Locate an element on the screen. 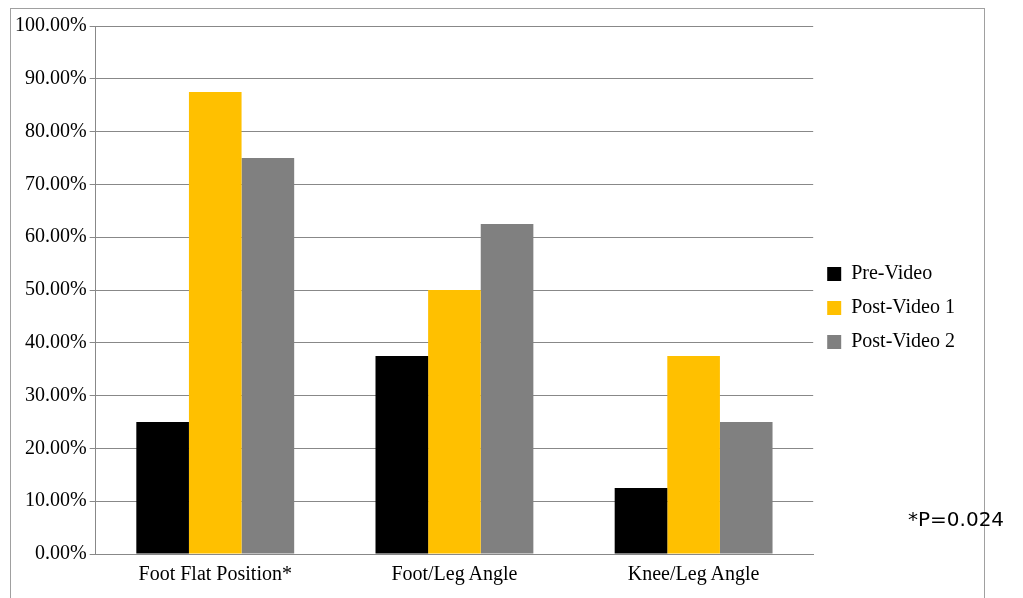 The height and width of the screenshot is (598, 1023). y-tick-label: 80.00% is located at coordinates (55, 129).